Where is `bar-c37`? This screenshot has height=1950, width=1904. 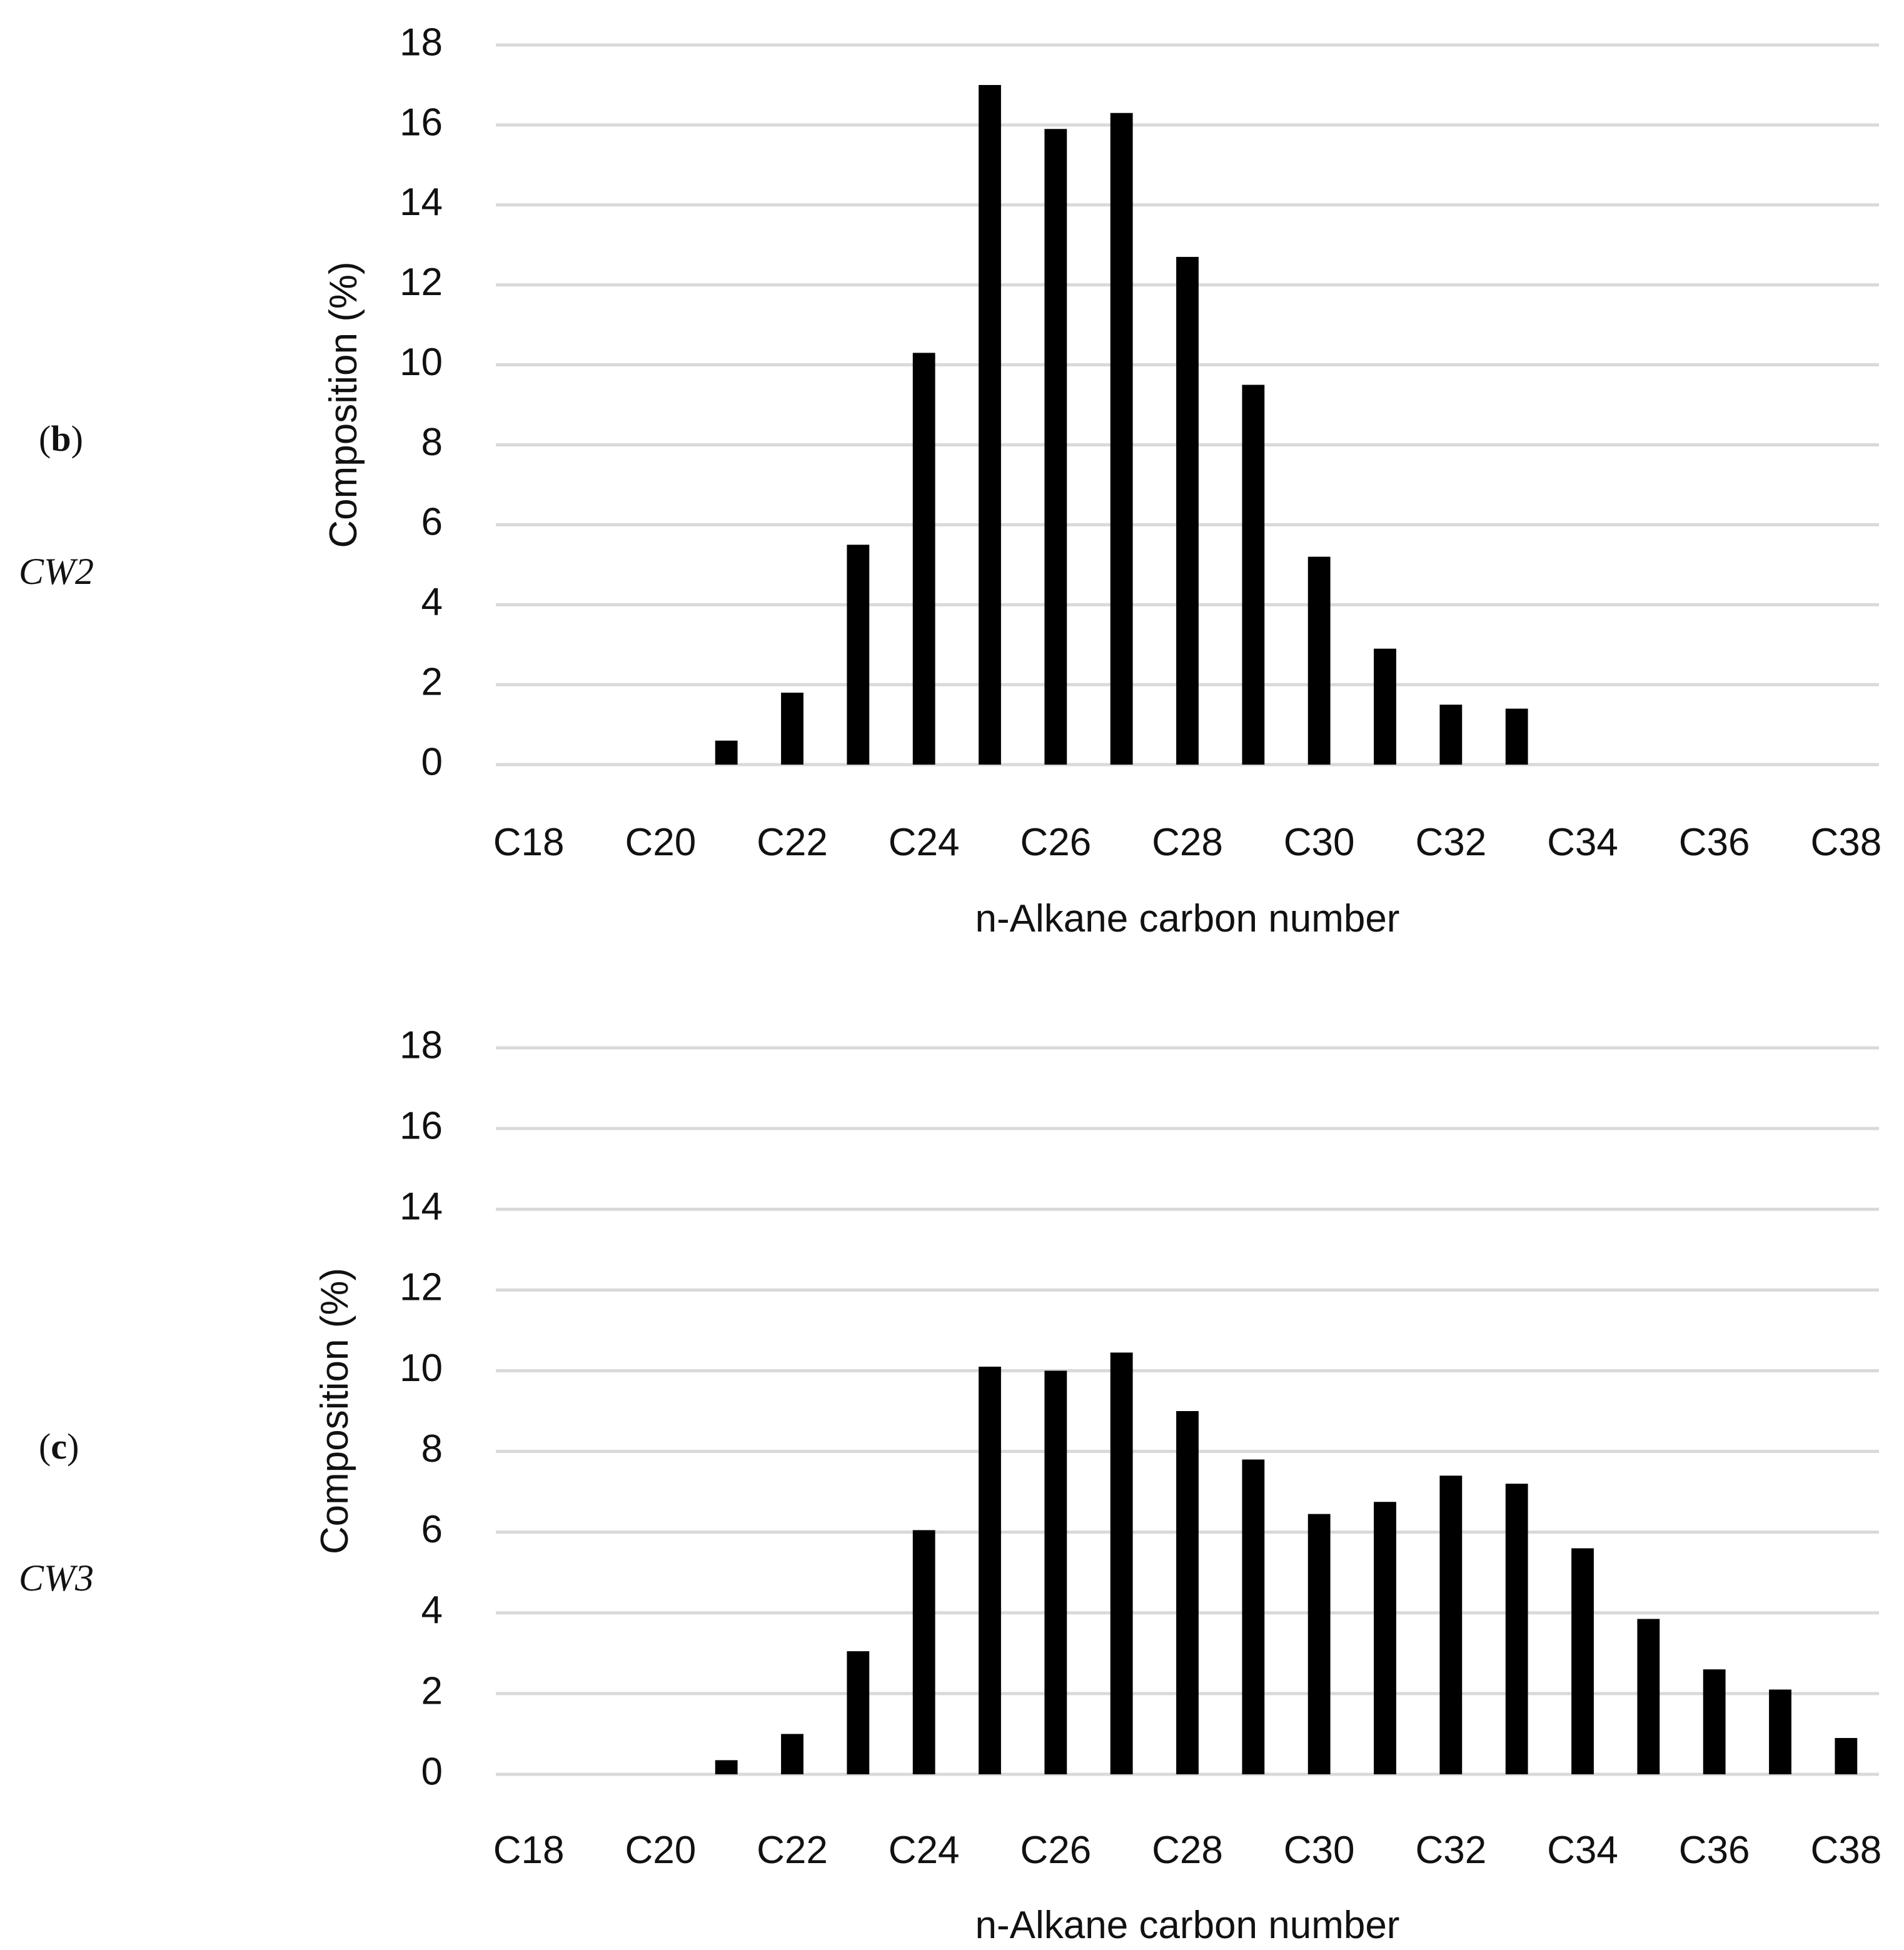
bar-c37 is located at coordinates (1780, 1731).